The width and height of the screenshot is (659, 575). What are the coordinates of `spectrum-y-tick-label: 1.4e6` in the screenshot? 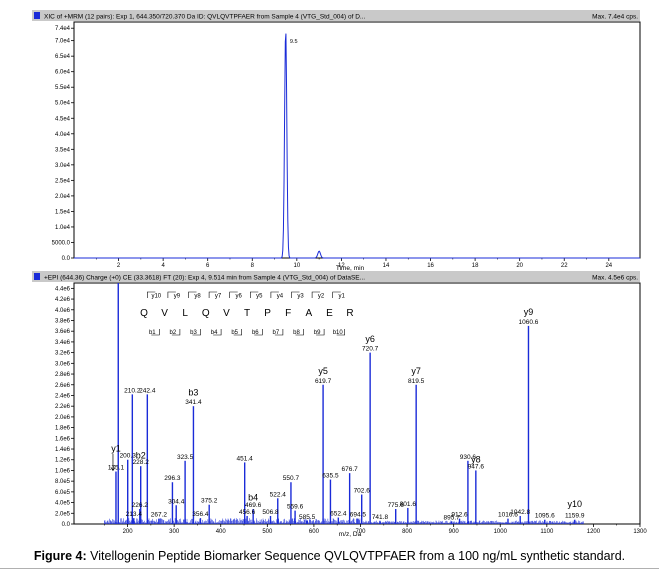 It's located at (63, 450).